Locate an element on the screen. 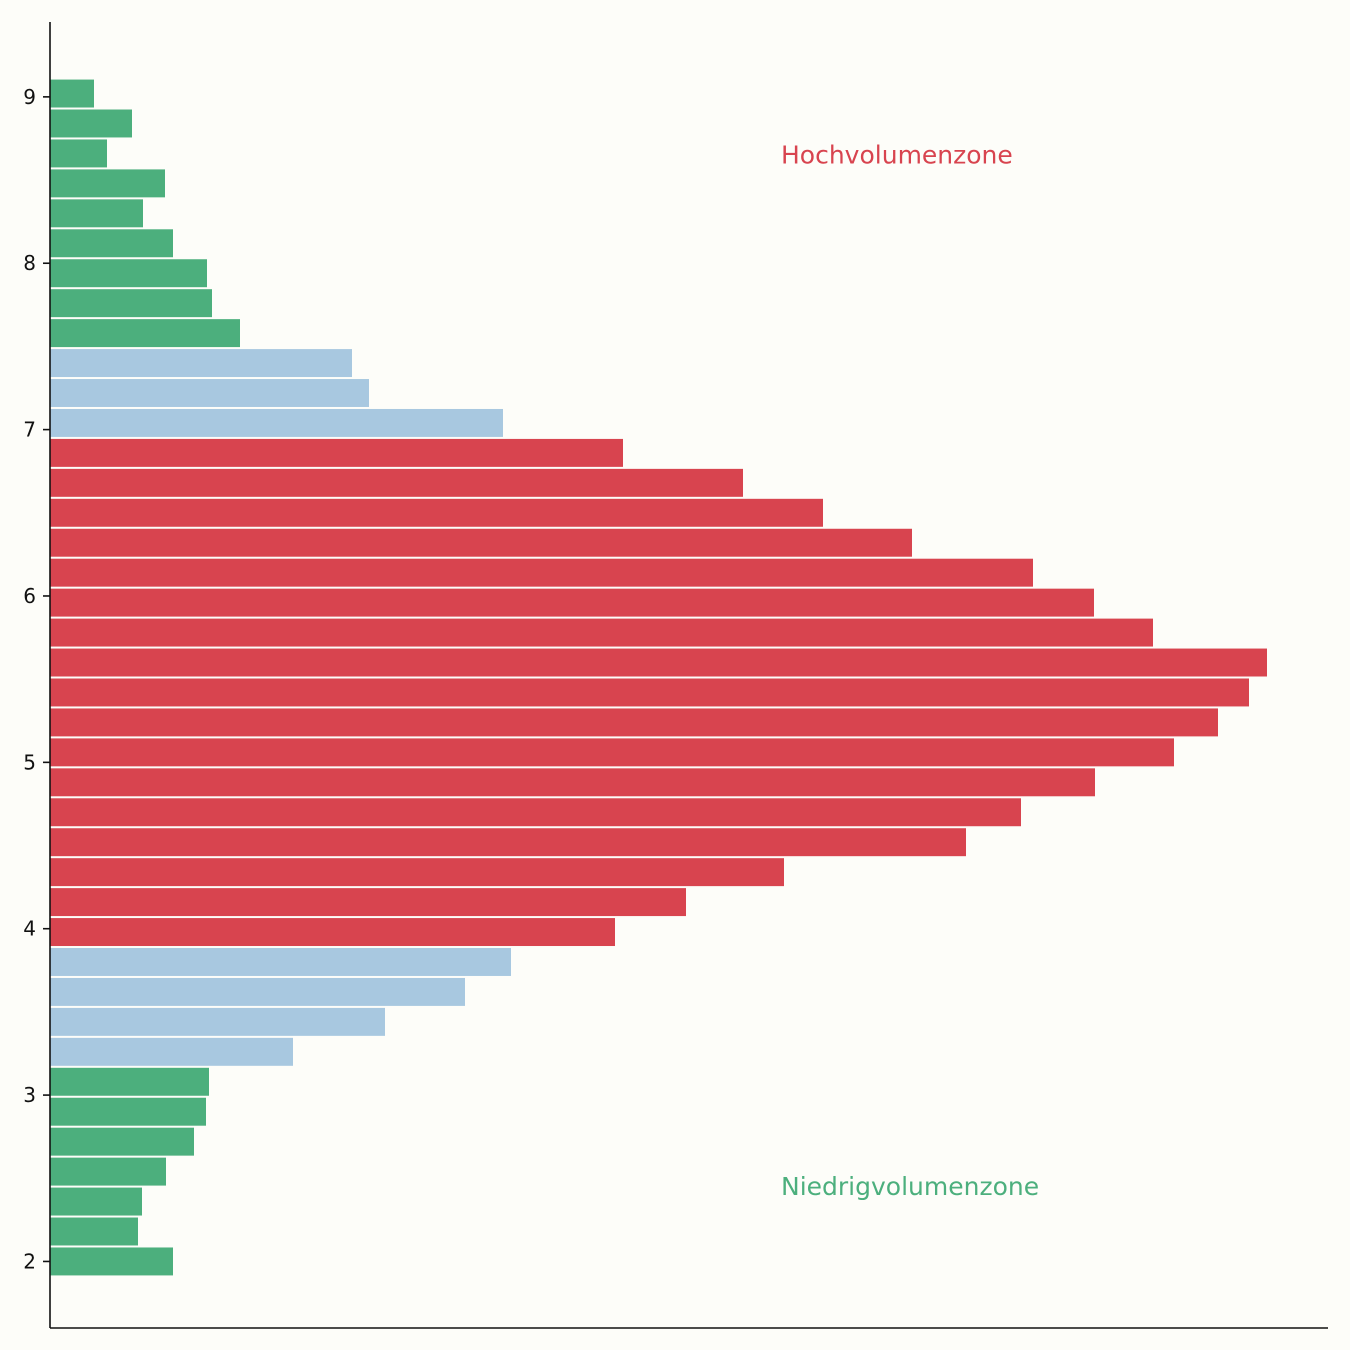 This screenshot has height=1350, width=1350. annotation-high-zone: Hochvolumenzone is located at coordinates (897, 155).